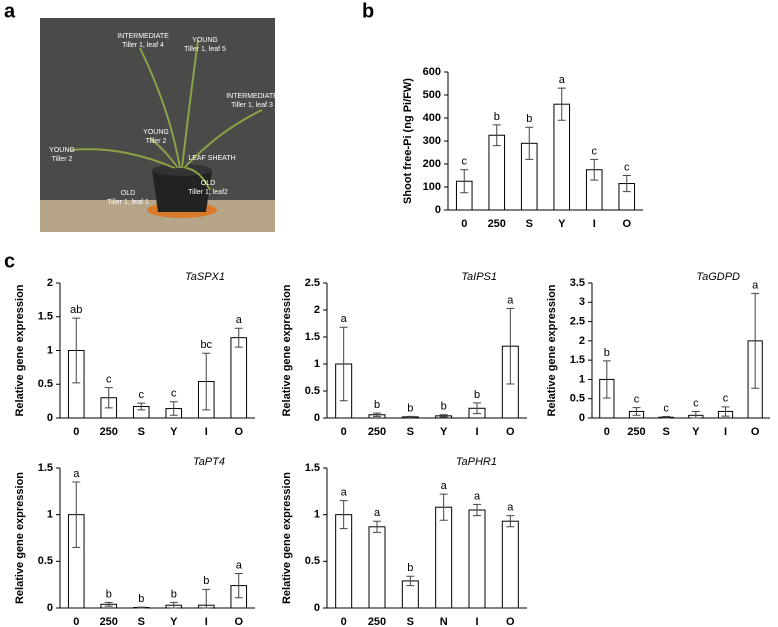  Describe the element at coordinates (156, 132) in the screenshot. I see `photo-label: YOUNG` at that location.